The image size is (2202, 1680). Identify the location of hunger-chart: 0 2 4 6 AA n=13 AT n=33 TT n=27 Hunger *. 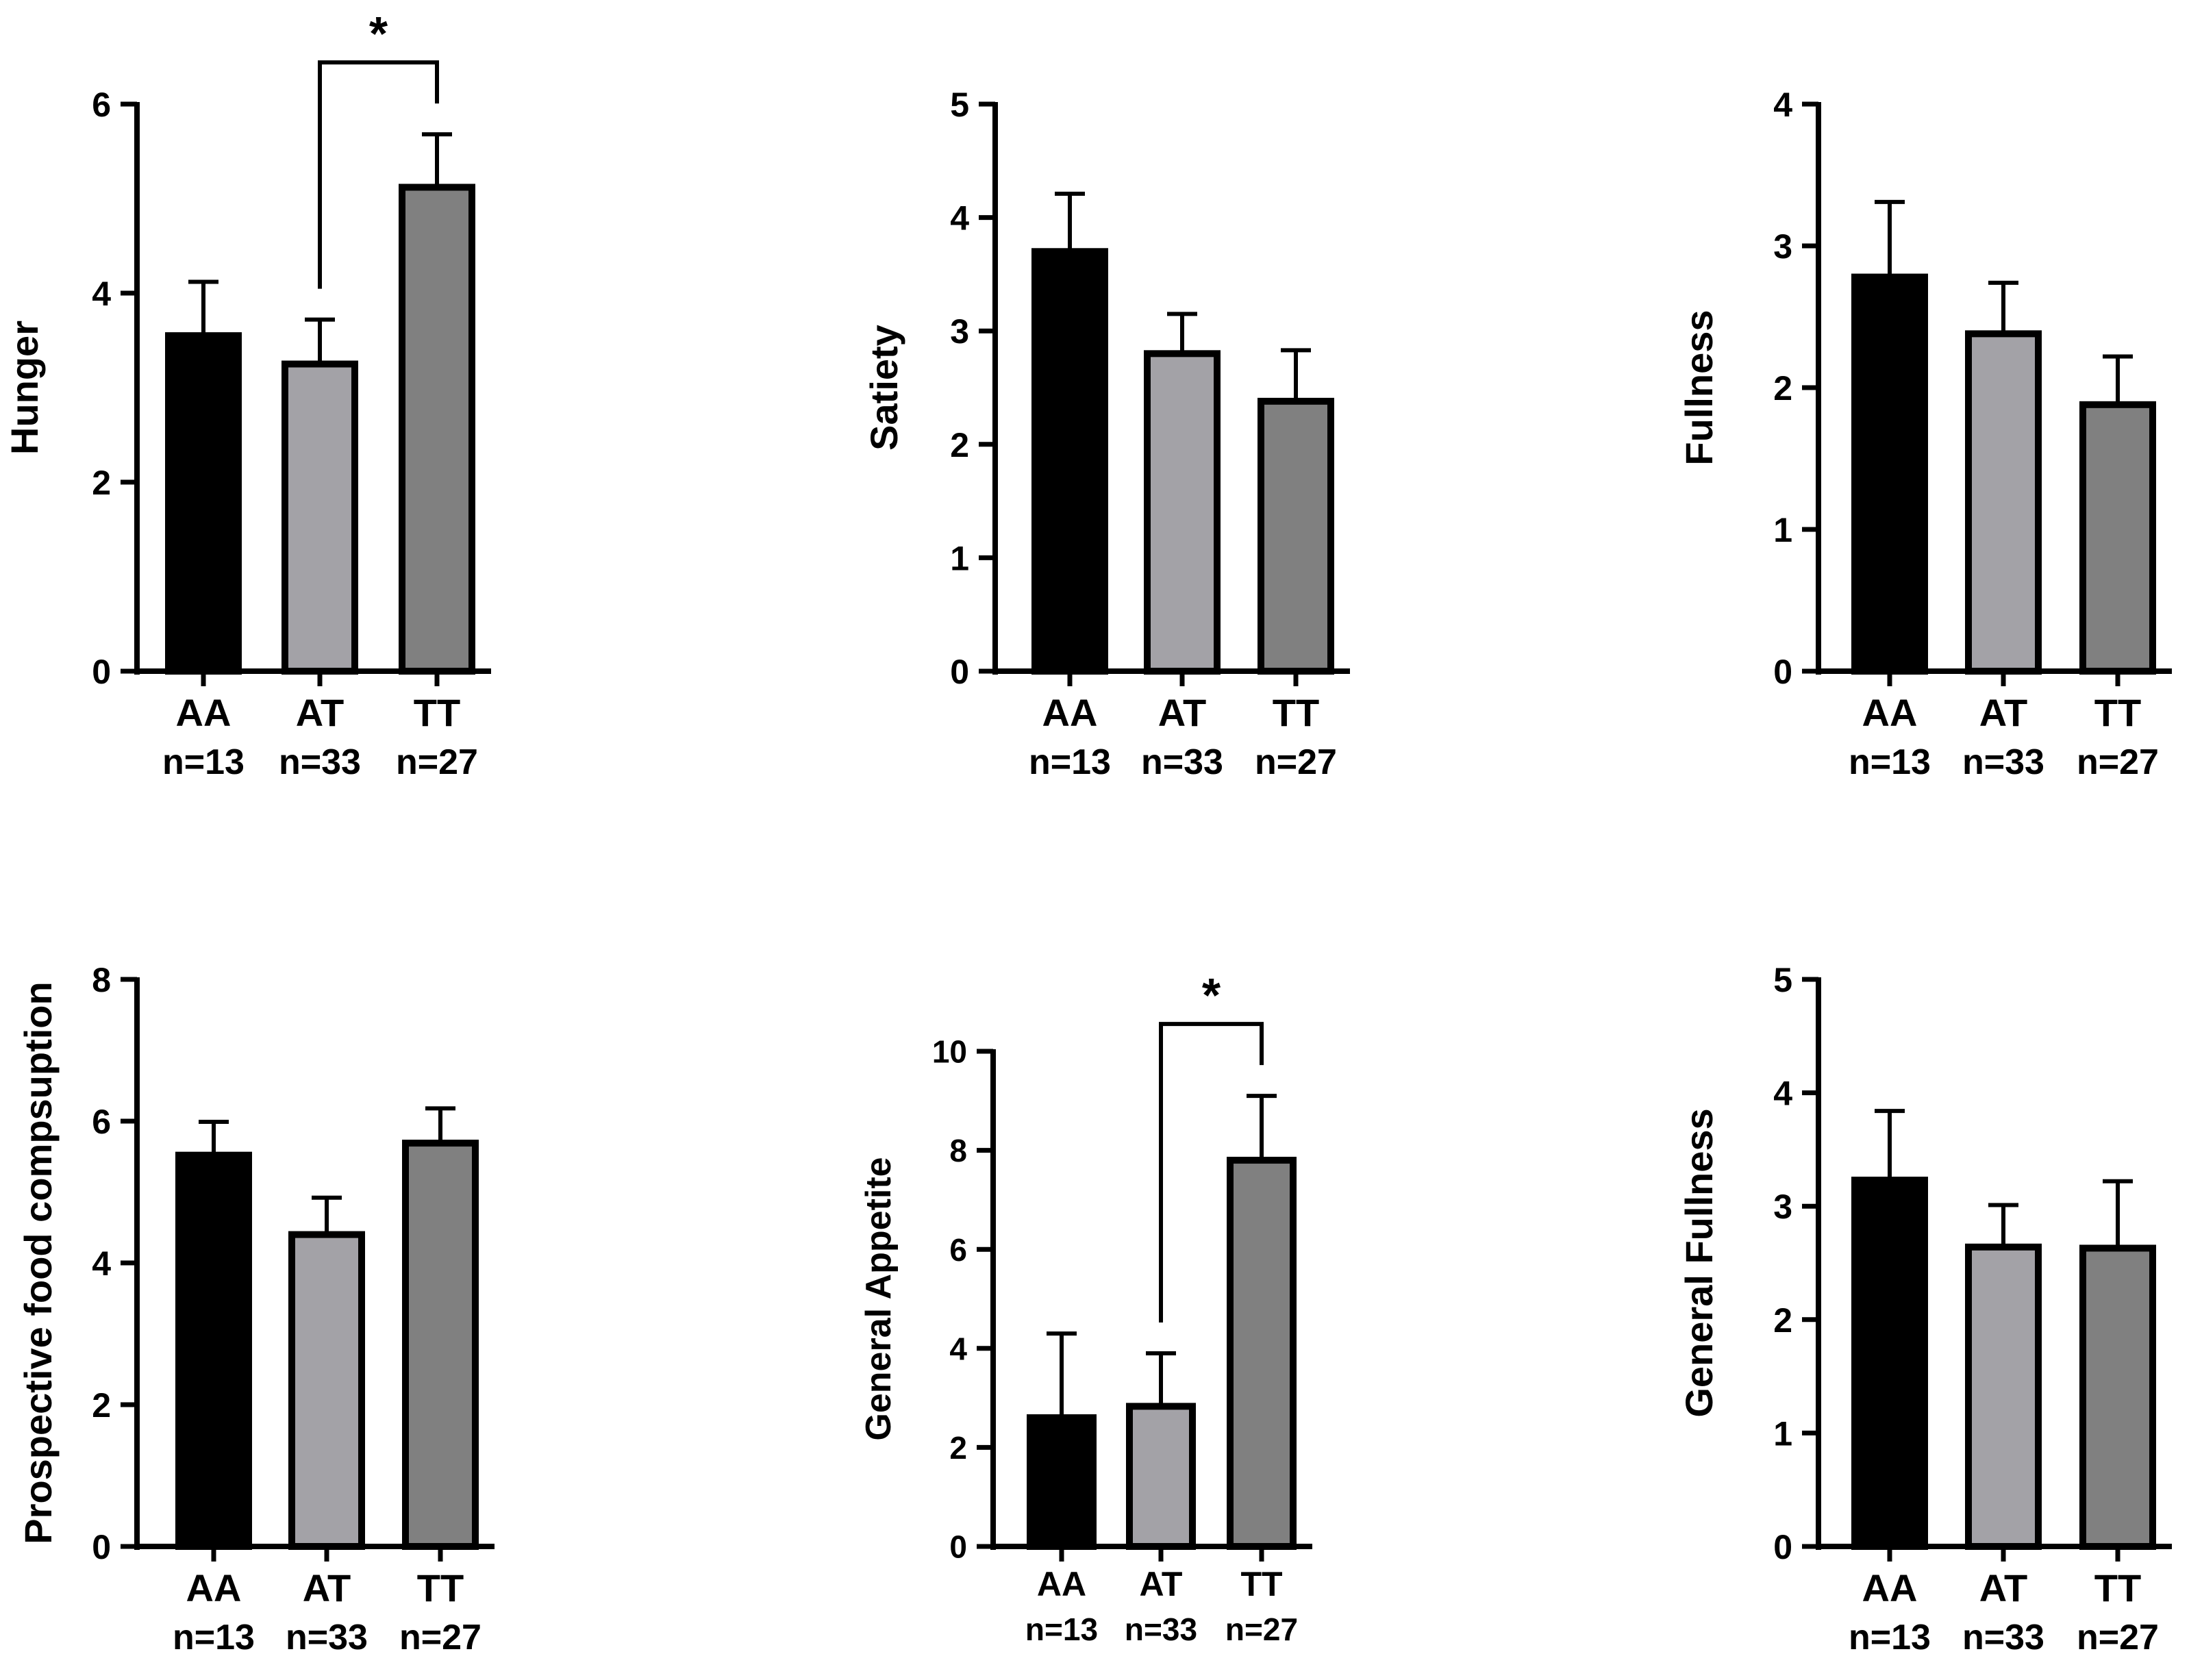
(247, 394).